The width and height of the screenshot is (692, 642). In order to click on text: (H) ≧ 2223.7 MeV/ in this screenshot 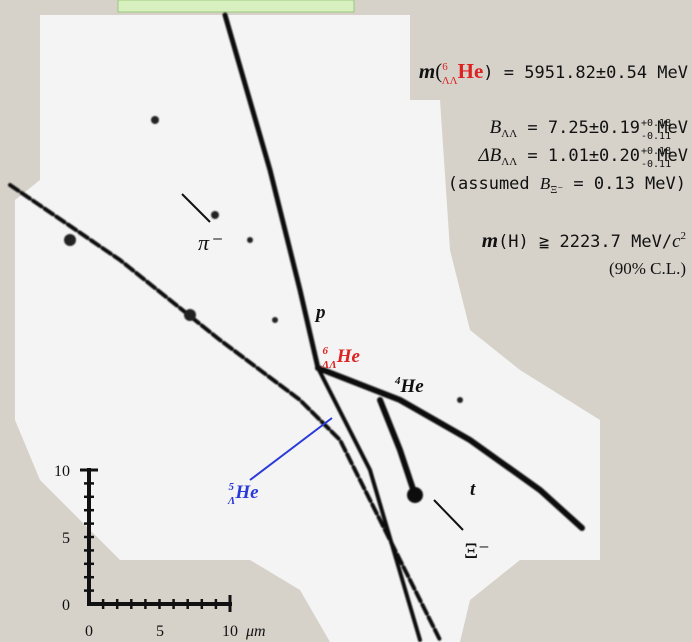, I will do `click(585, 242)`.